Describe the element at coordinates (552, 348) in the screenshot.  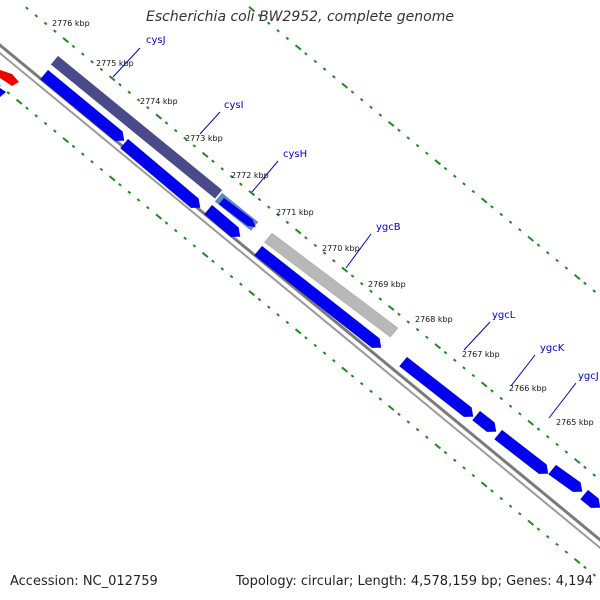
I see `gene-label: ygcK` at that location.